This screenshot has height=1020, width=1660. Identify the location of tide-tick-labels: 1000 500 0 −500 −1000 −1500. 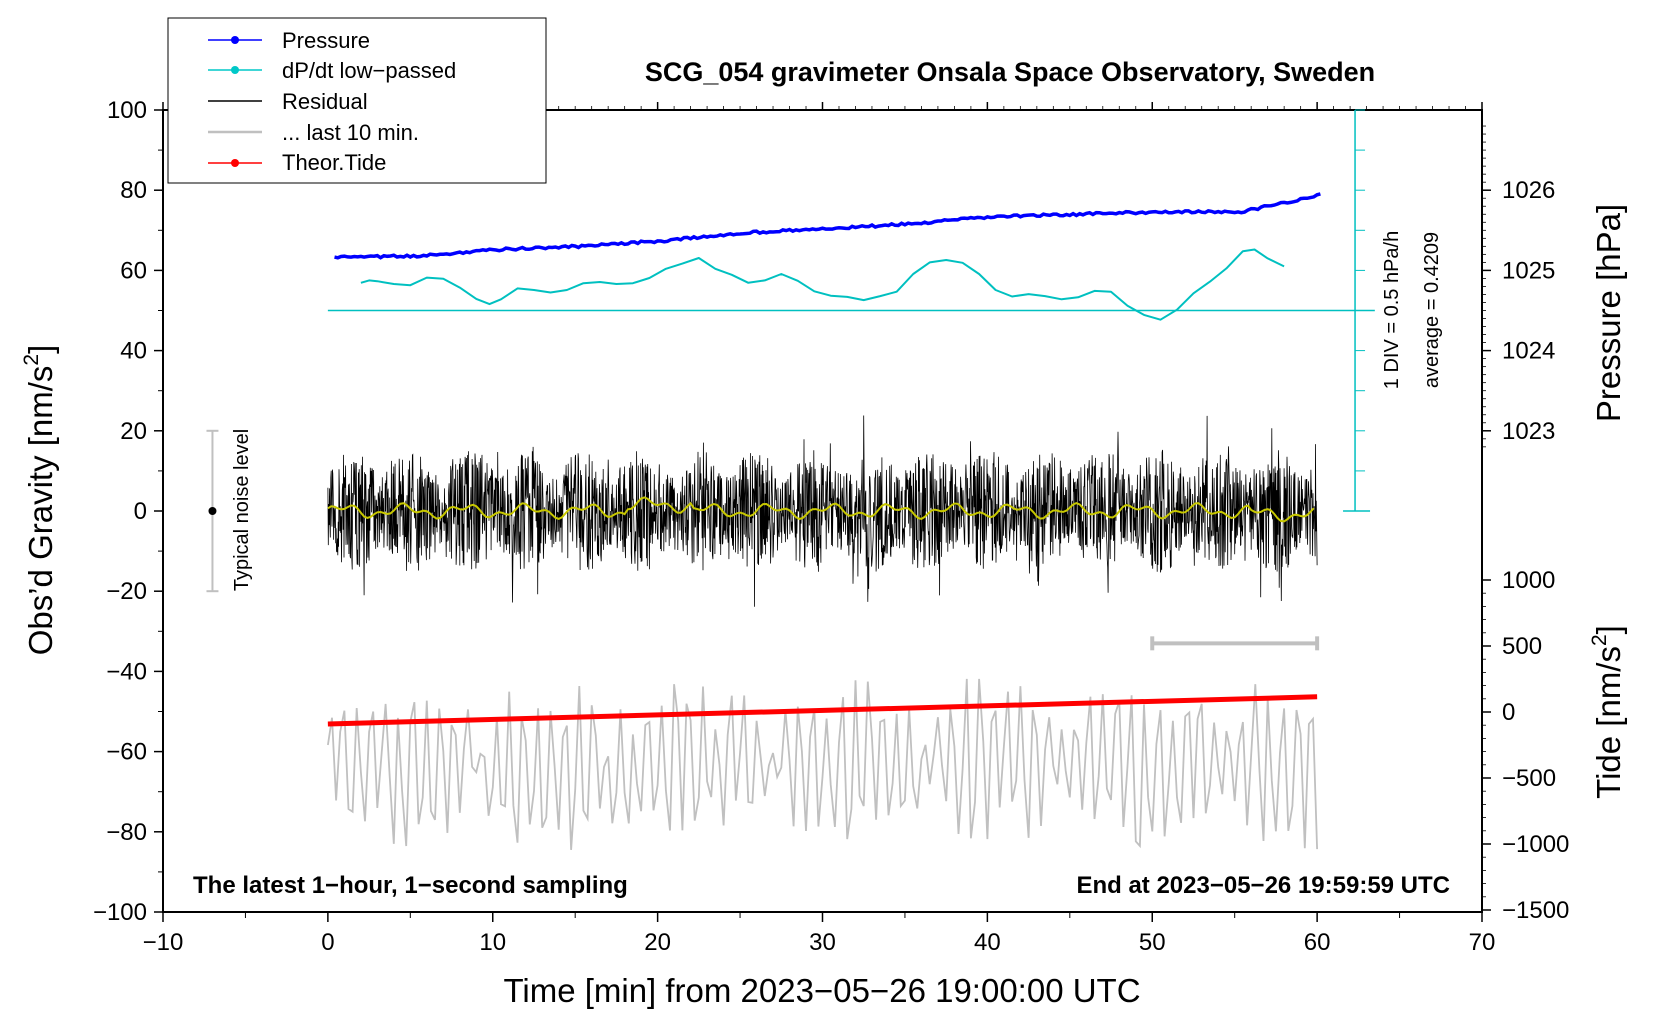
(1535, 745).